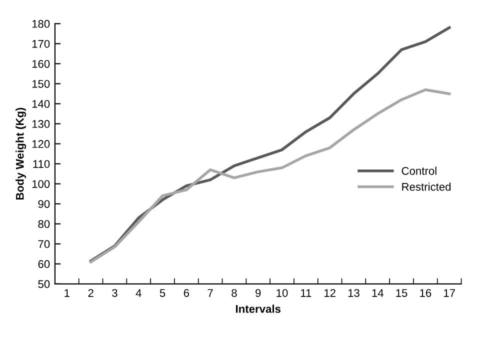 The width and height of the screenshot is (478, 338). Describe the element at coordinates (354, 293) in the screenshot. I see `x-tick-label: 13` at that location.